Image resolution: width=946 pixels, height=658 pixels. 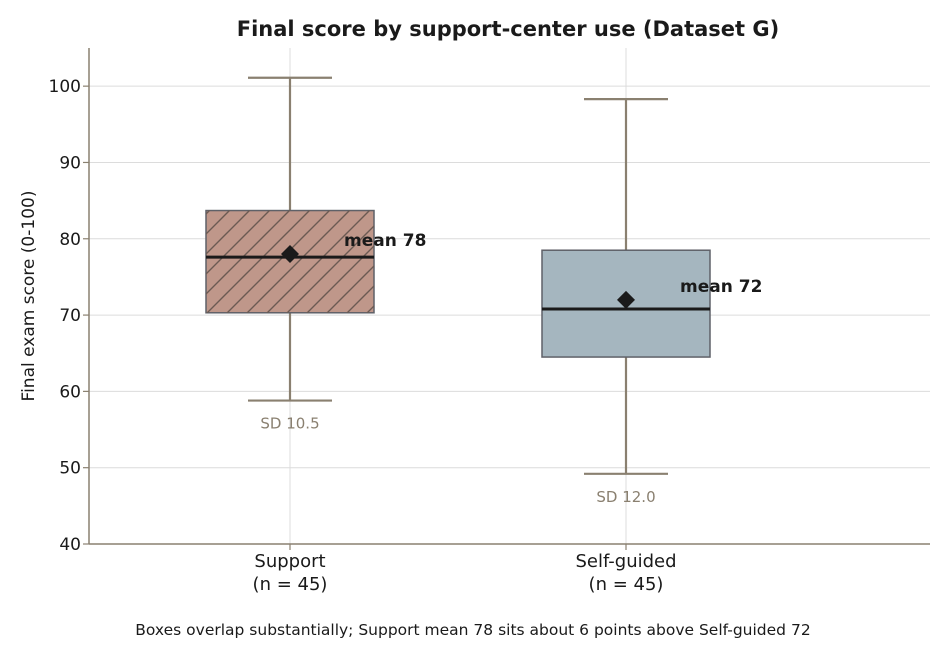 I want to click on y-tick-label: 70, so click(x=70, y=316).